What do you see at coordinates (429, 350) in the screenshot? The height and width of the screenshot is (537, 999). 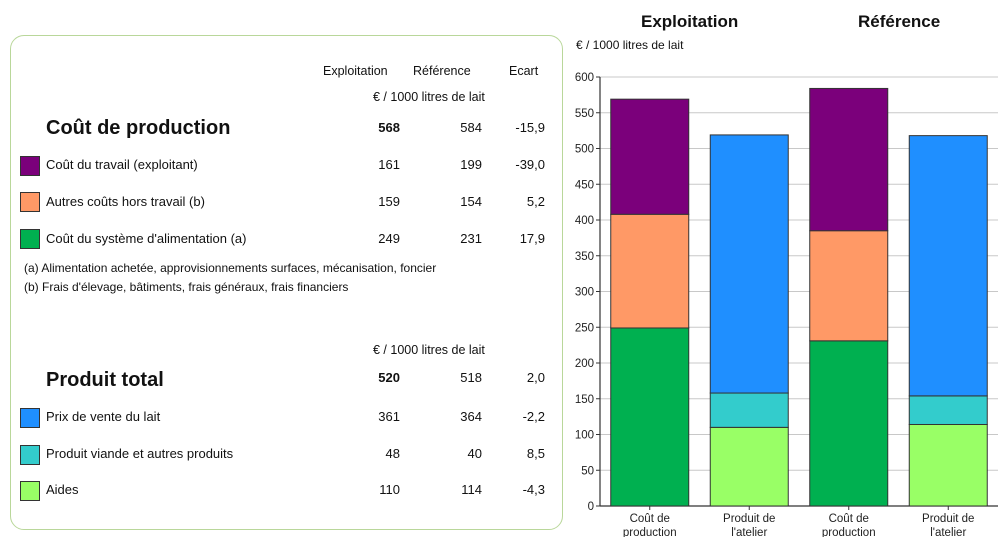 I see `unit-label-product: € / 1000 litres de lait` at bounding box center [429, 350].